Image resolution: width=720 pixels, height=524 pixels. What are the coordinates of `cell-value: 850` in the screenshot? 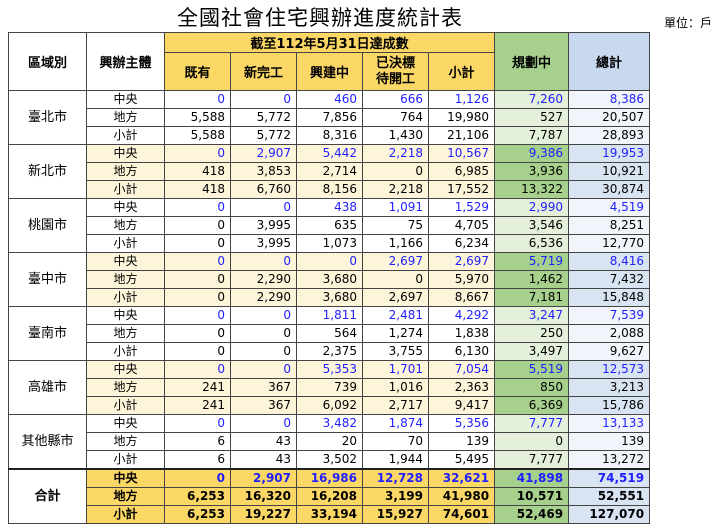 It's located at (532, 387).